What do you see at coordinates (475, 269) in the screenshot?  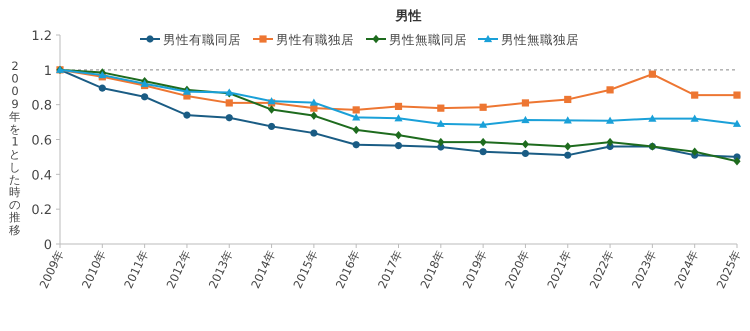 I see `x-tick-label: 2019年` at bounding box center [475, 269].